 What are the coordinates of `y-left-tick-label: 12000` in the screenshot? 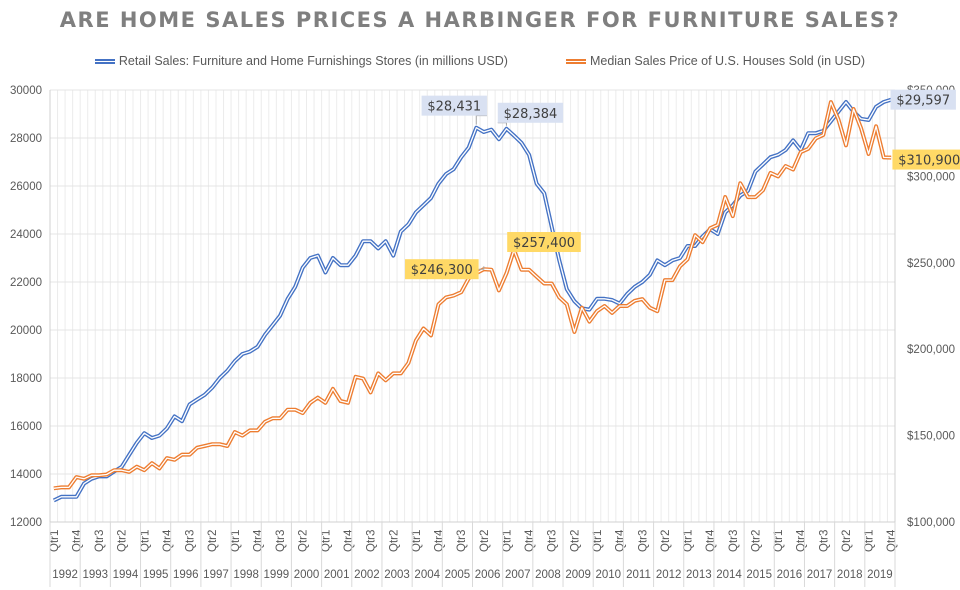 It's located at (26, 523).